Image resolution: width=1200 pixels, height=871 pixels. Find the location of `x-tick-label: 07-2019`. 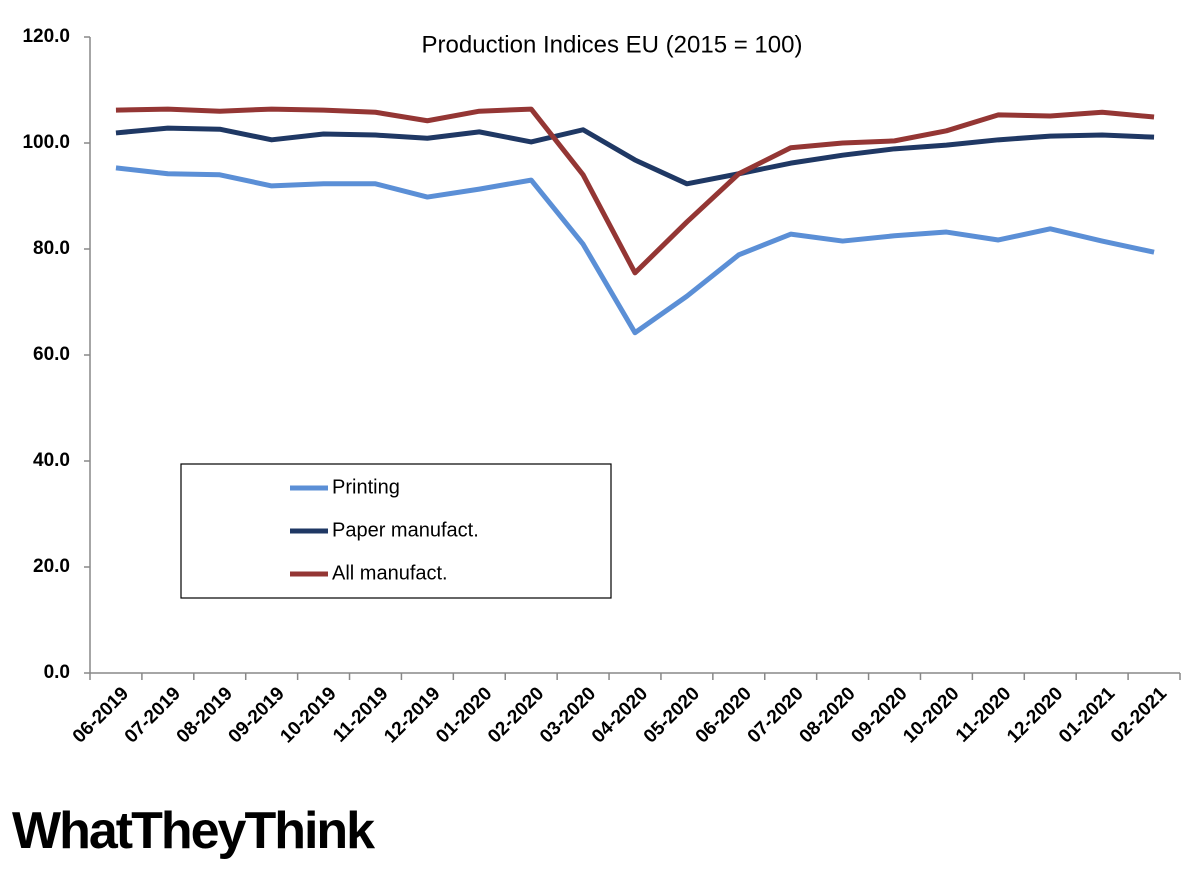

x-tick-label: 07-2019 is located at coordinates (153, 715).